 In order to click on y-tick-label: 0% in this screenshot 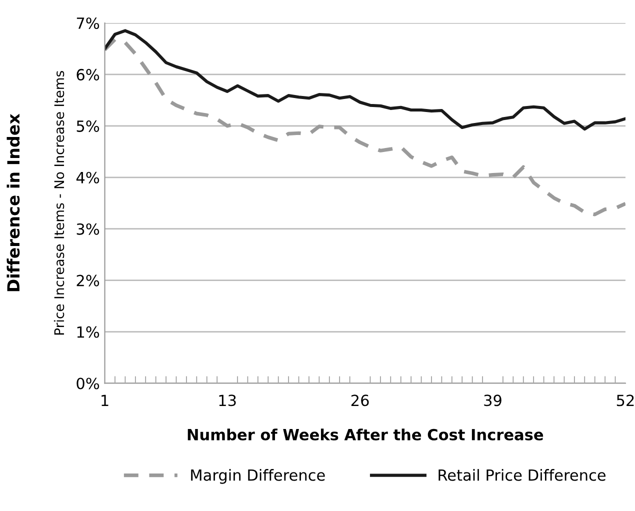, I will do `click(88, 384)`.